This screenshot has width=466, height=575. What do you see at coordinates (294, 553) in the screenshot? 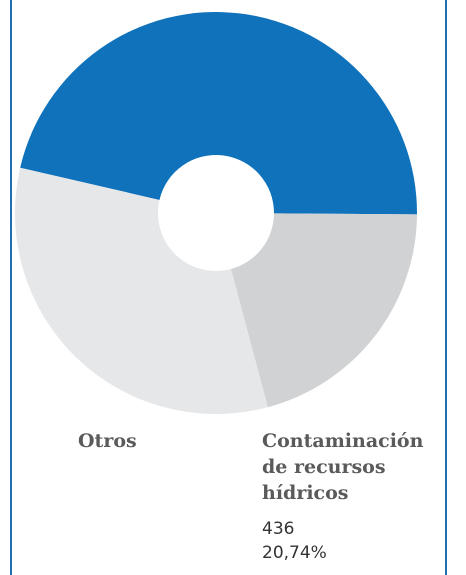
I see `slice-percent: 20,74%` at bounding box center [294, 553].